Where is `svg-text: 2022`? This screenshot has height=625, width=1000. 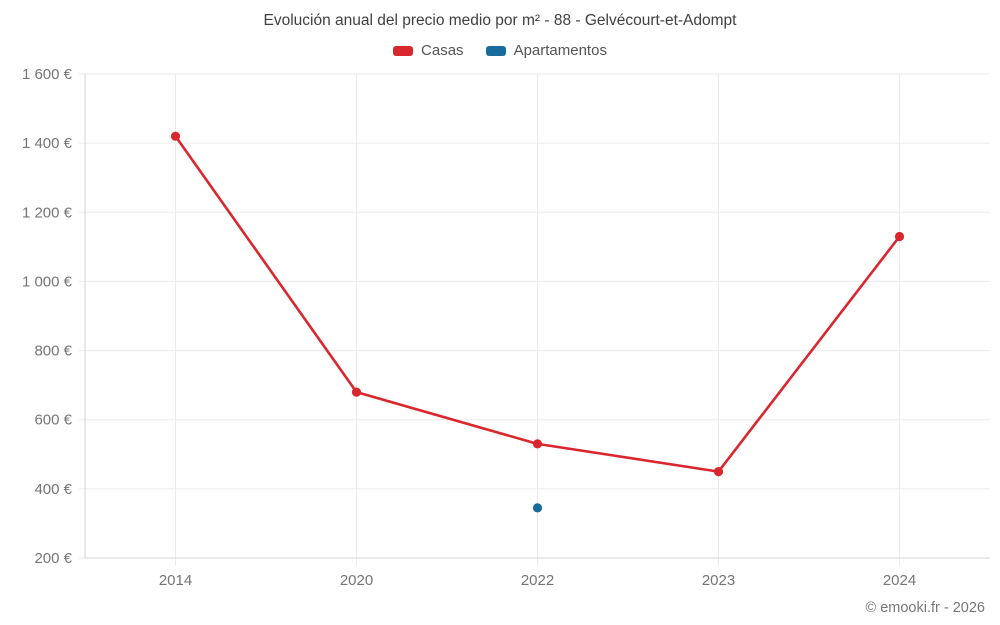 svg-text: 2022 is located at coordinates (537, 580).